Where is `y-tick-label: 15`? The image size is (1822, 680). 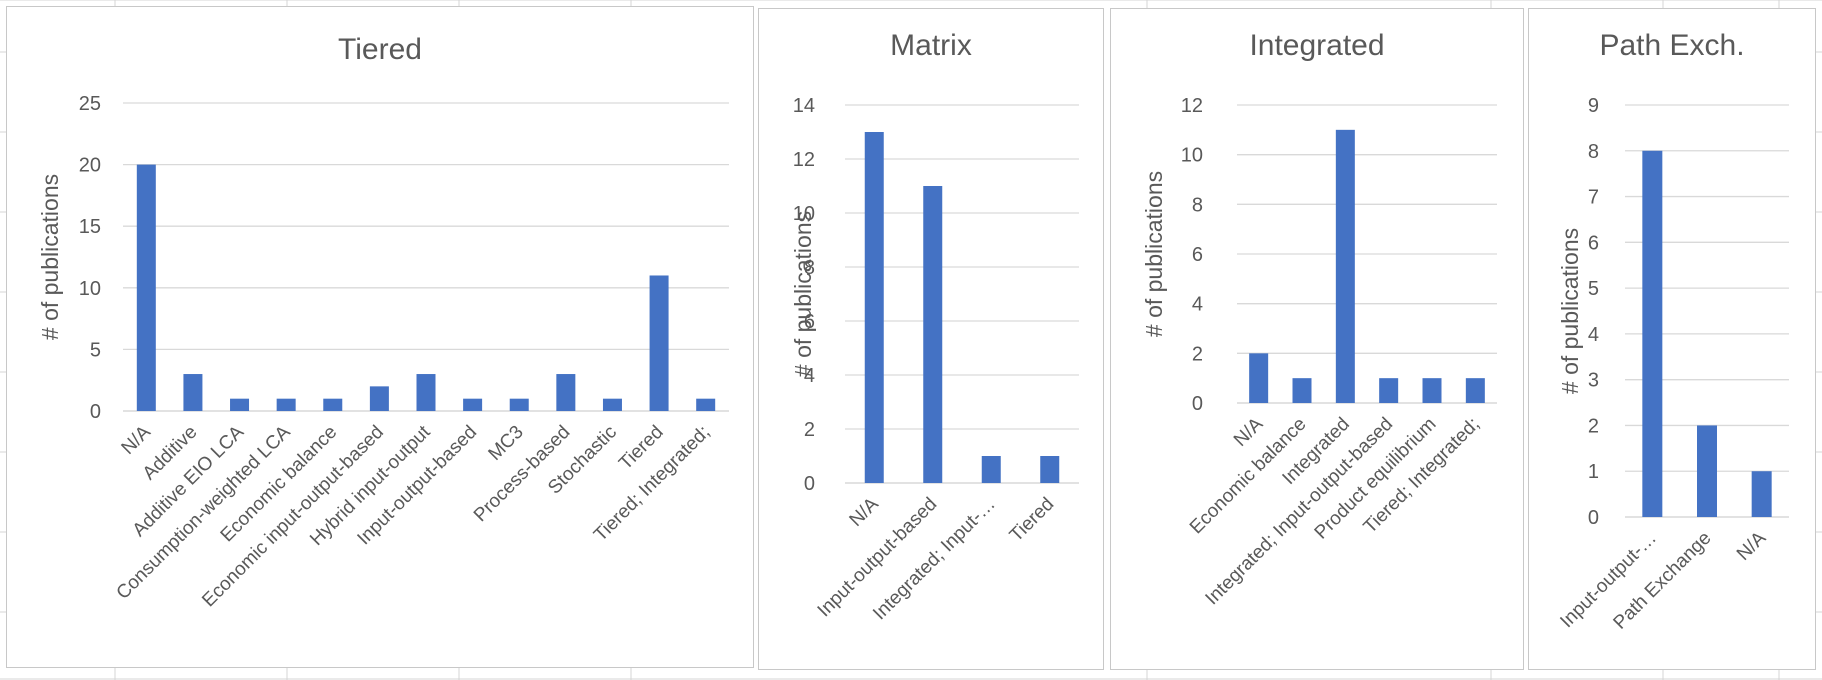 y-tick-label: 15 is located at coordinates (90, 227).